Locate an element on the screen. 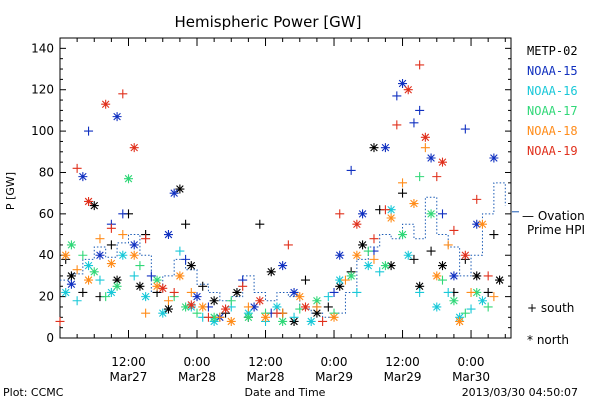  y-tick-label: 20 is located at coordinates (46, 297).